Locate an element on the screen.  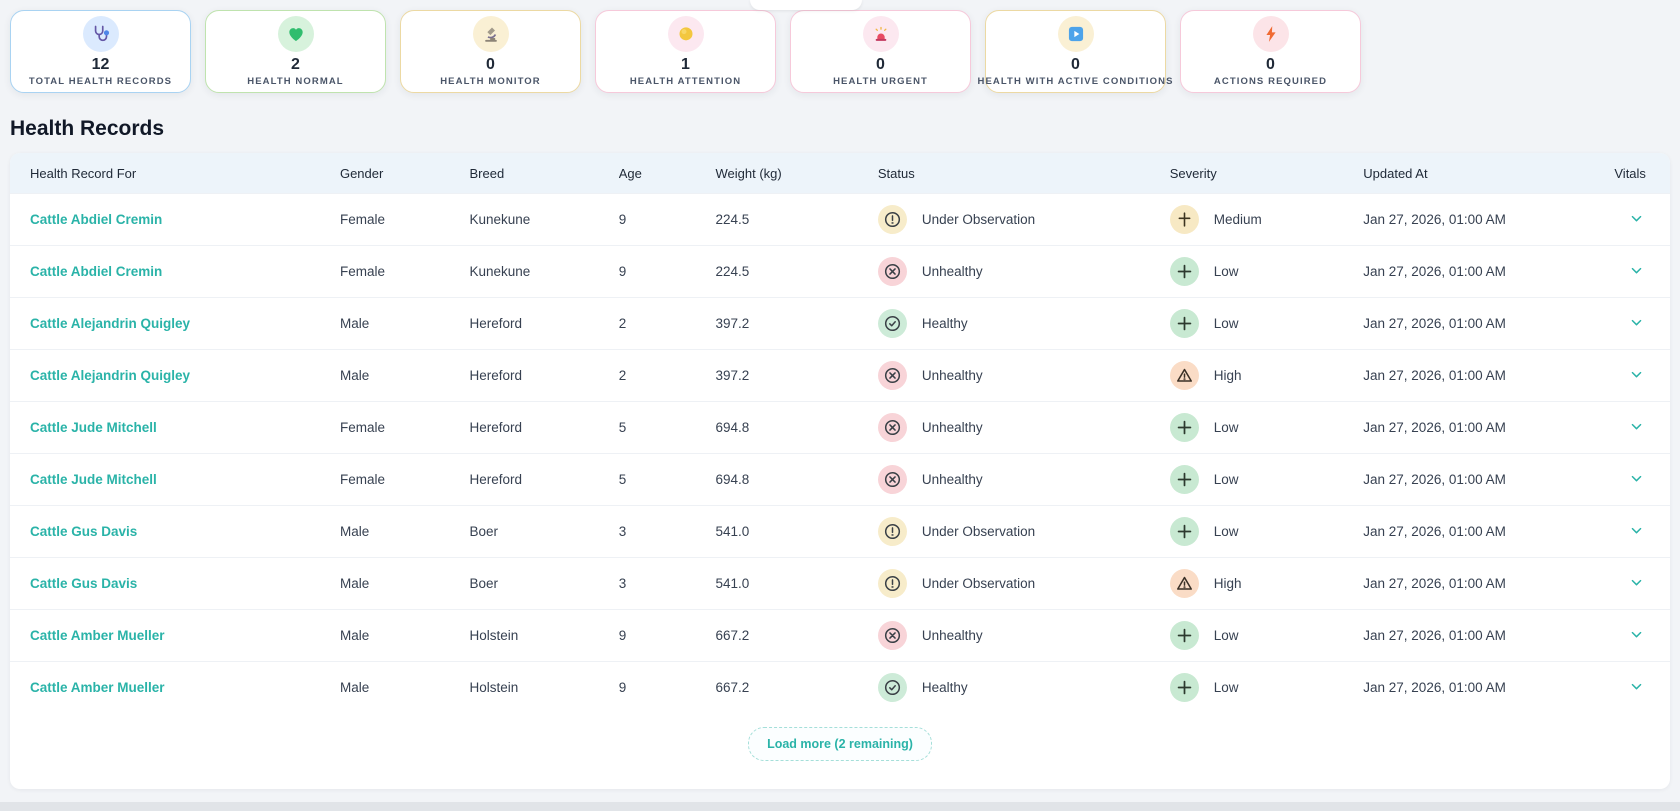
stat-card-actions-required: 0 Actions Required is located at coordinates (1270, 51).